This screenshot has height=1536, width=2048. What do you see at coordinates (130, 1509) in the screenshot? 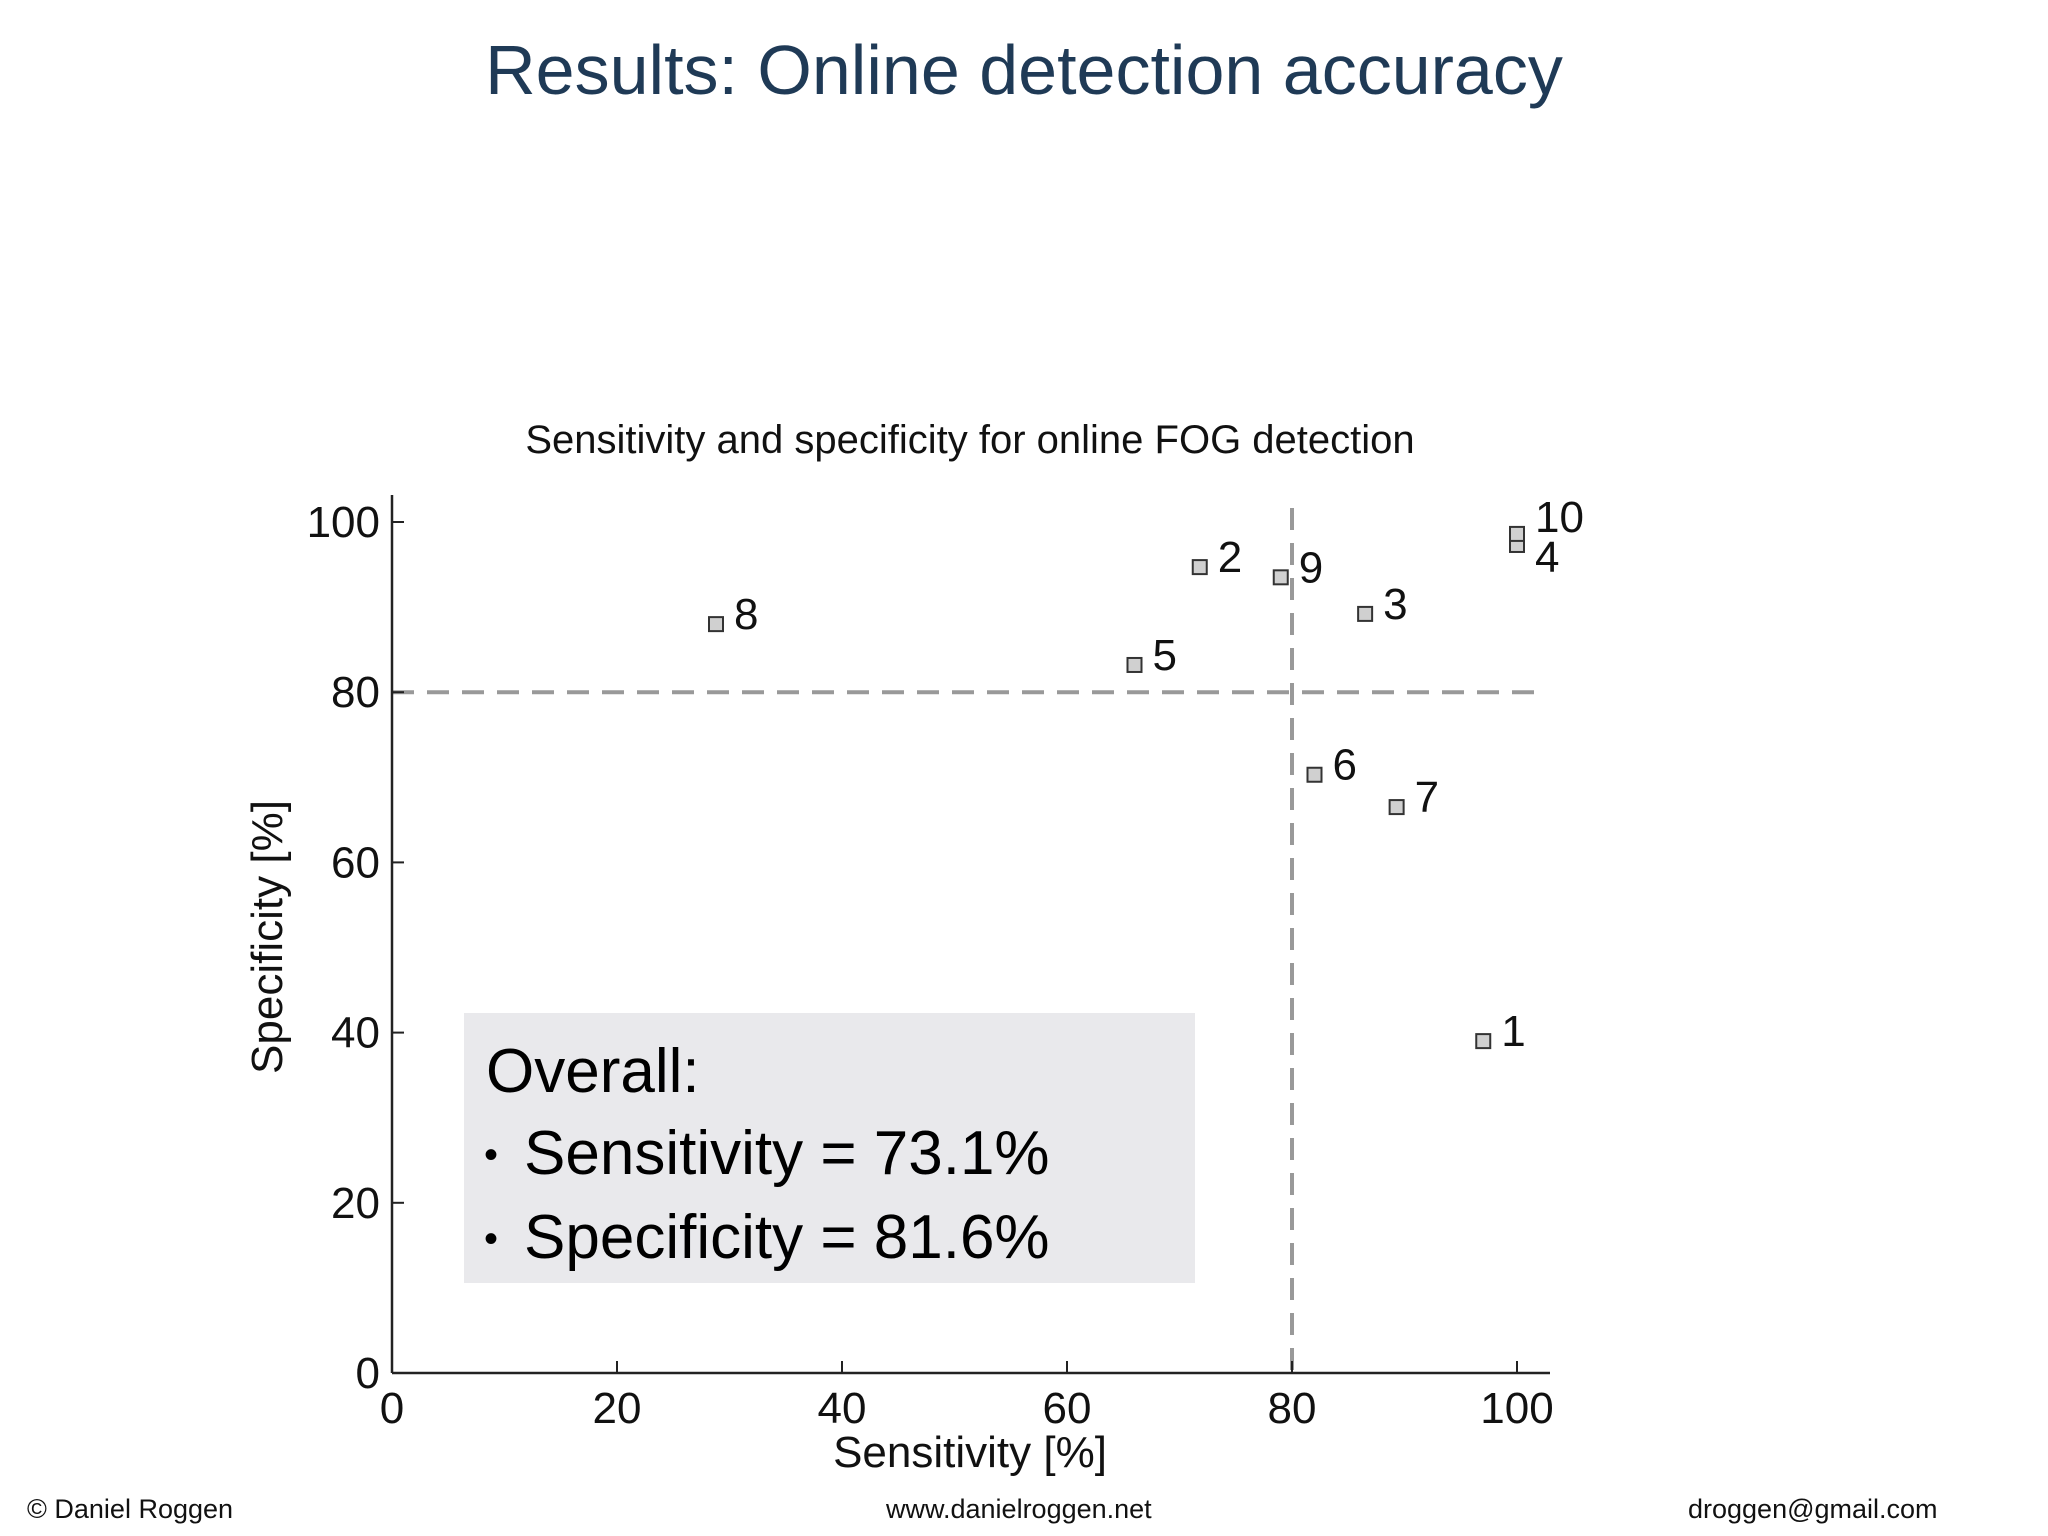
I see `footer-author: © Daniel Roggen` at bounding box center [130, 1509].